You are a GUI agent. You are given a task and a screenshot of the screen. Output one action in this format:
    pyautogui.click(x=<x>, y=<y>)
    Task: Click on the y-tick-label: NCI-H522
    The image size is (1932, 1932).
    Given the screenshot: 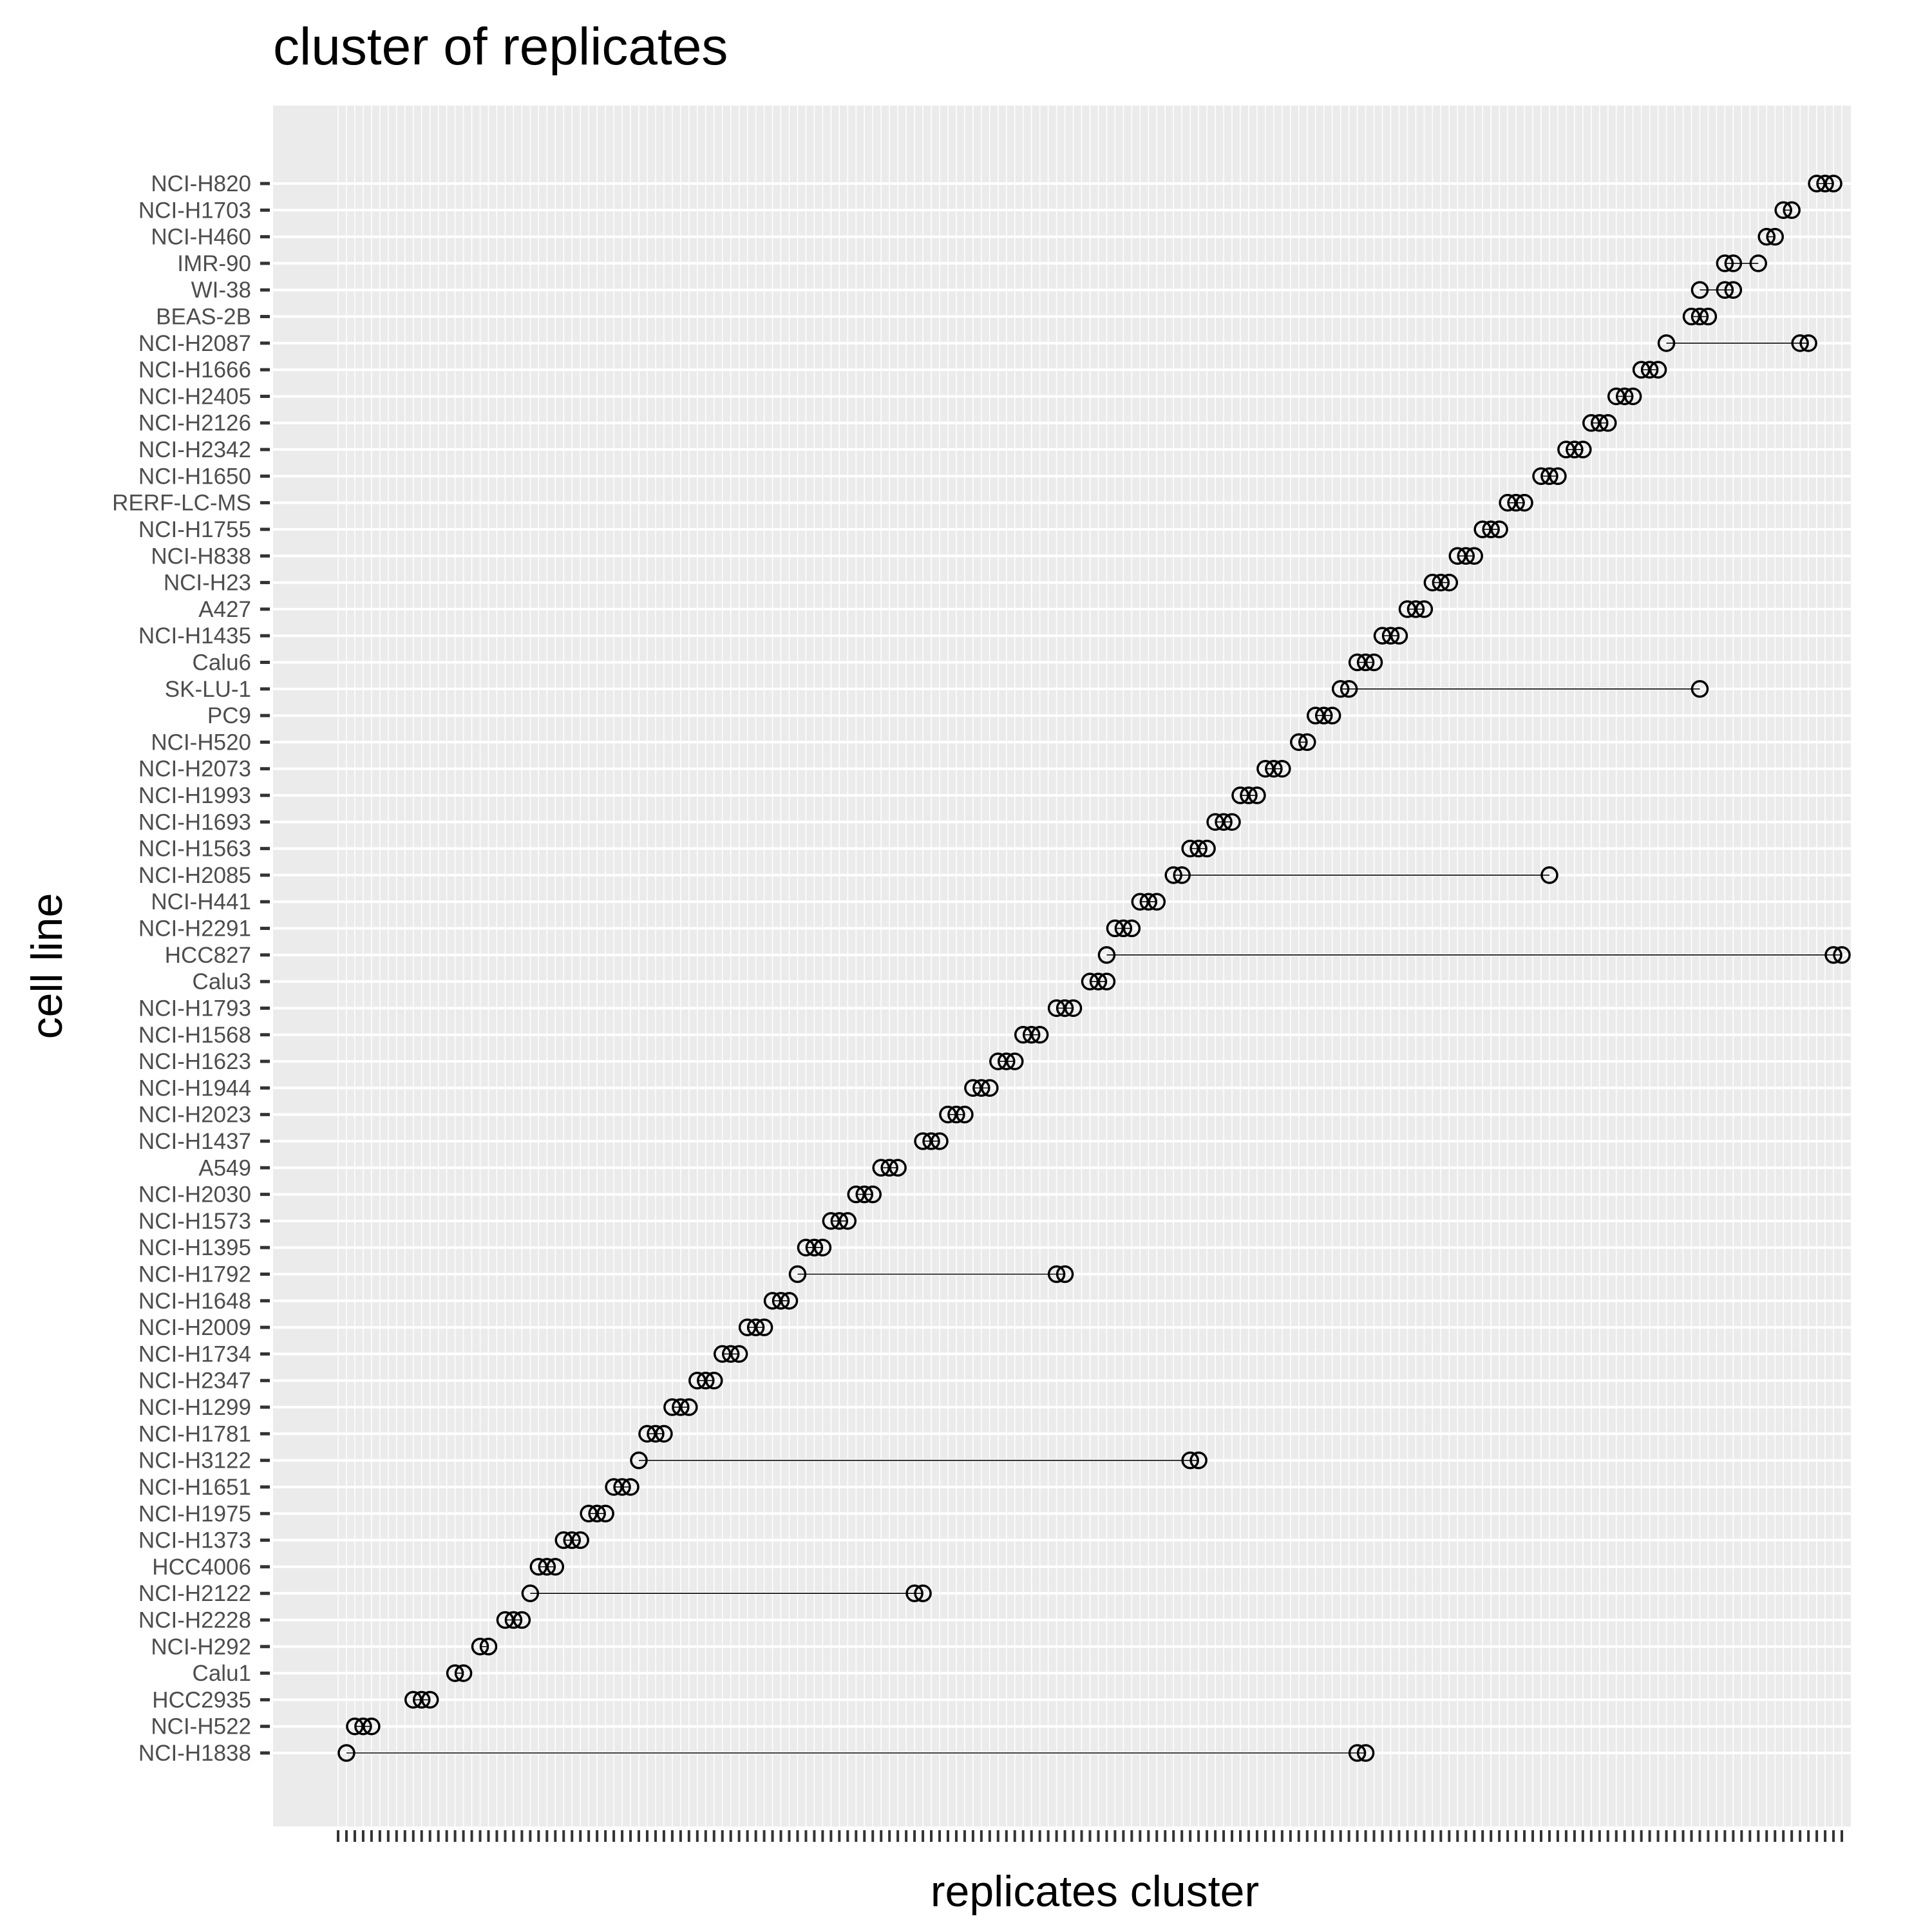 What is the action you would take?
    pyautogui.click(x=201, y=1727)
    